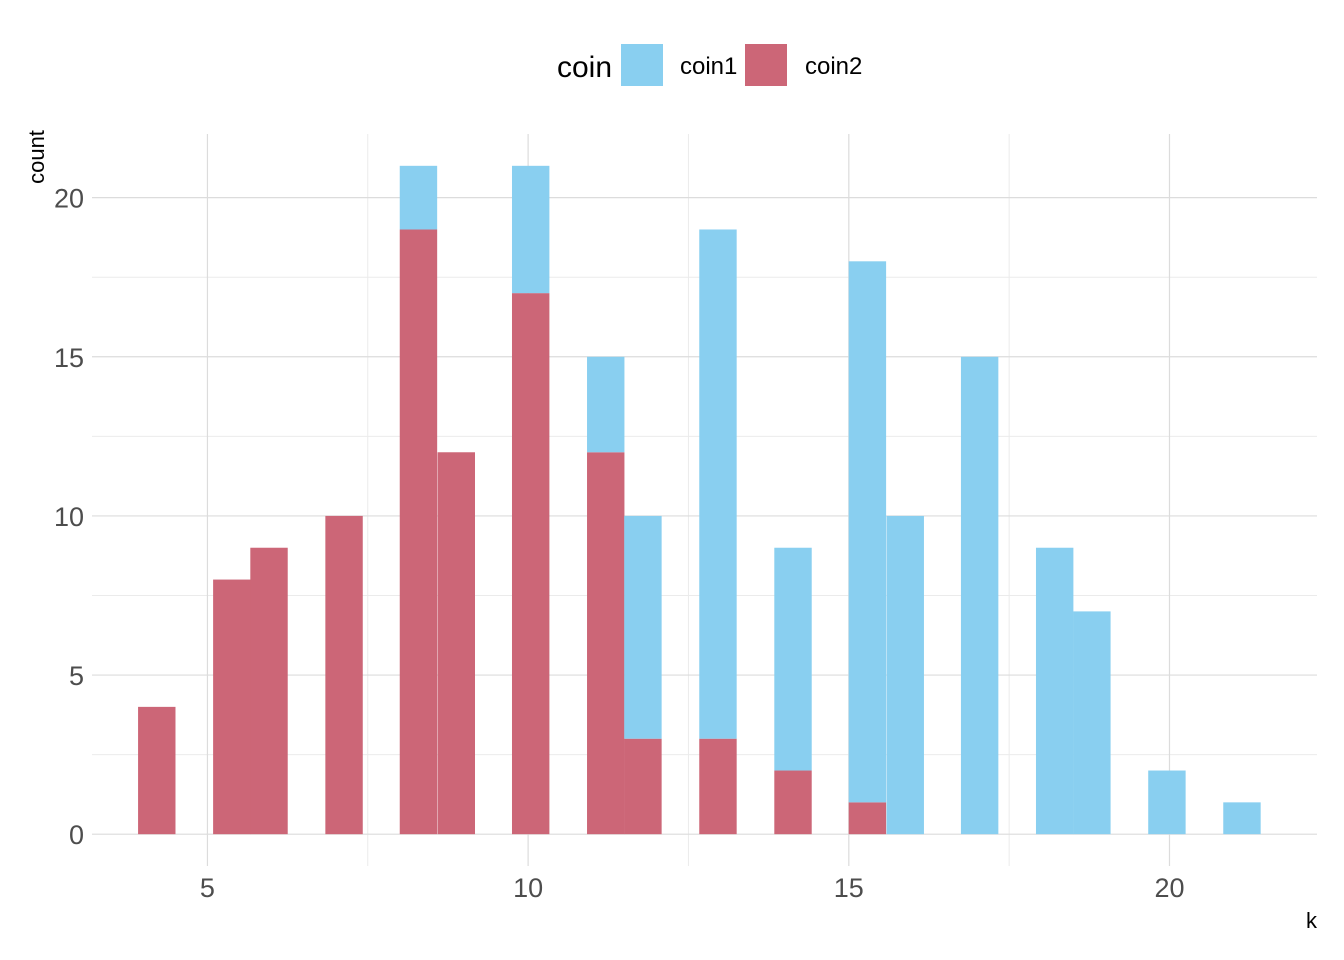 The image size is (1344, 960). Describe the element at coordinates (584, 67) in the screenshot. I see `legend-title: coin` at that location.